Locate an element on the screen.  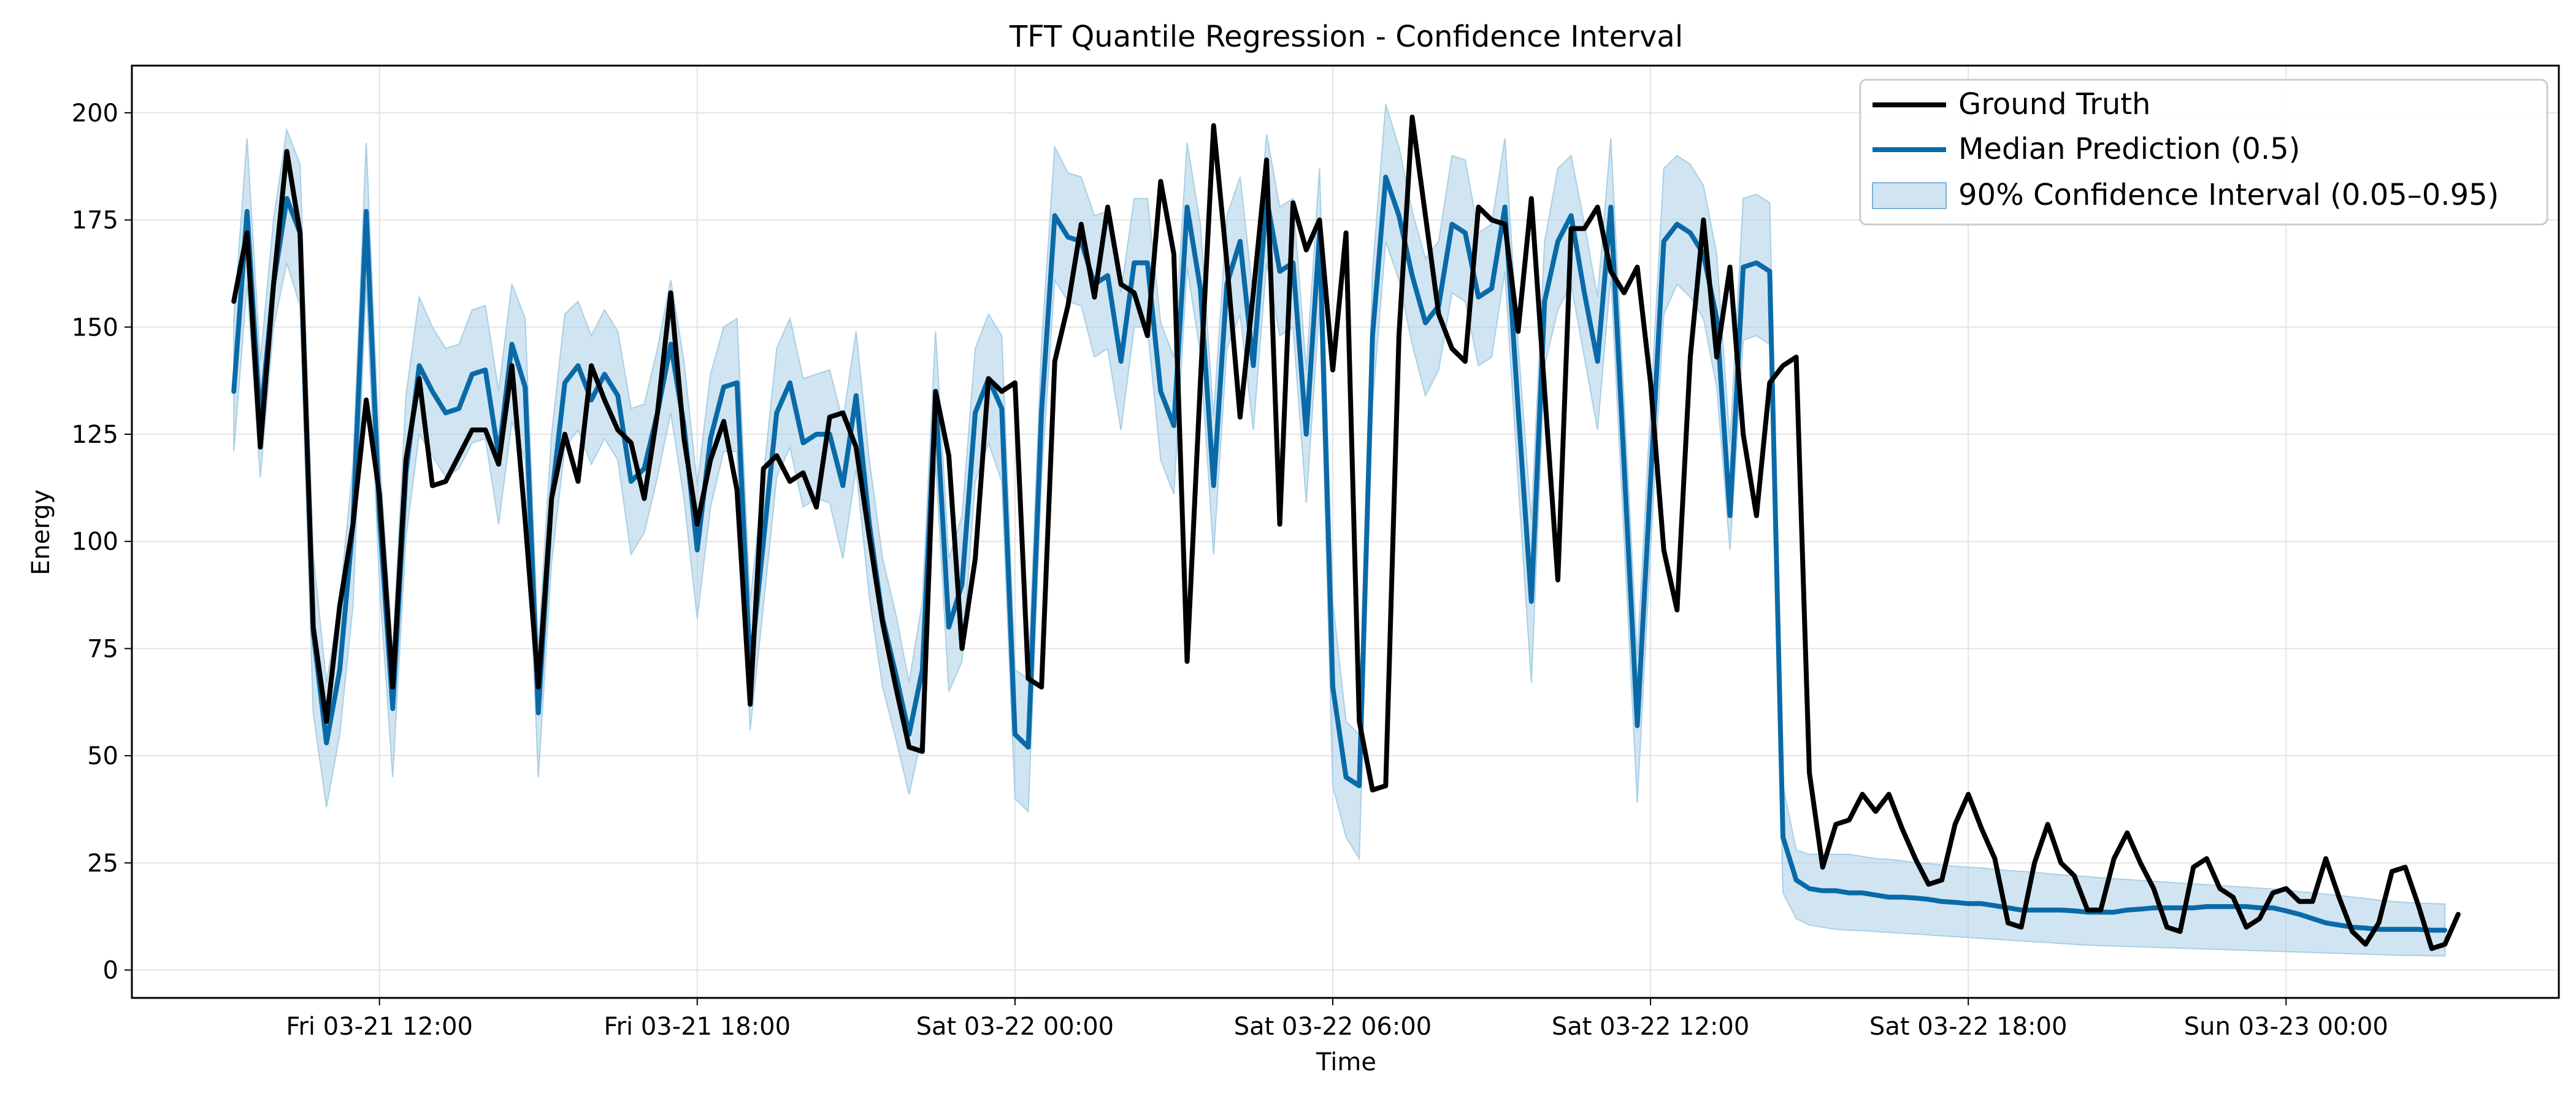
x-tick-label: Sat 03-22 06:00 is located at coordinates (1333, 1027).